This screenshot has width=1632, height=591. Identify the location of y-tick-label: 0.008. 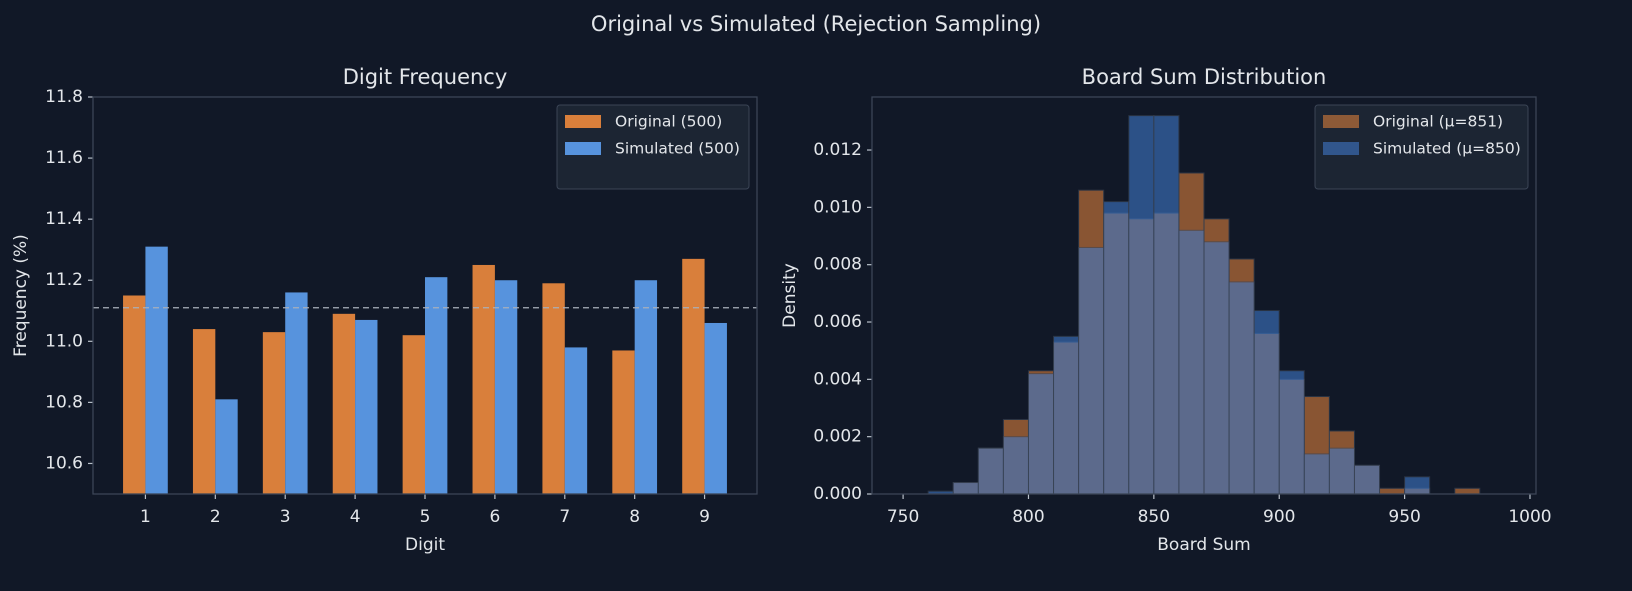
(837, 265).